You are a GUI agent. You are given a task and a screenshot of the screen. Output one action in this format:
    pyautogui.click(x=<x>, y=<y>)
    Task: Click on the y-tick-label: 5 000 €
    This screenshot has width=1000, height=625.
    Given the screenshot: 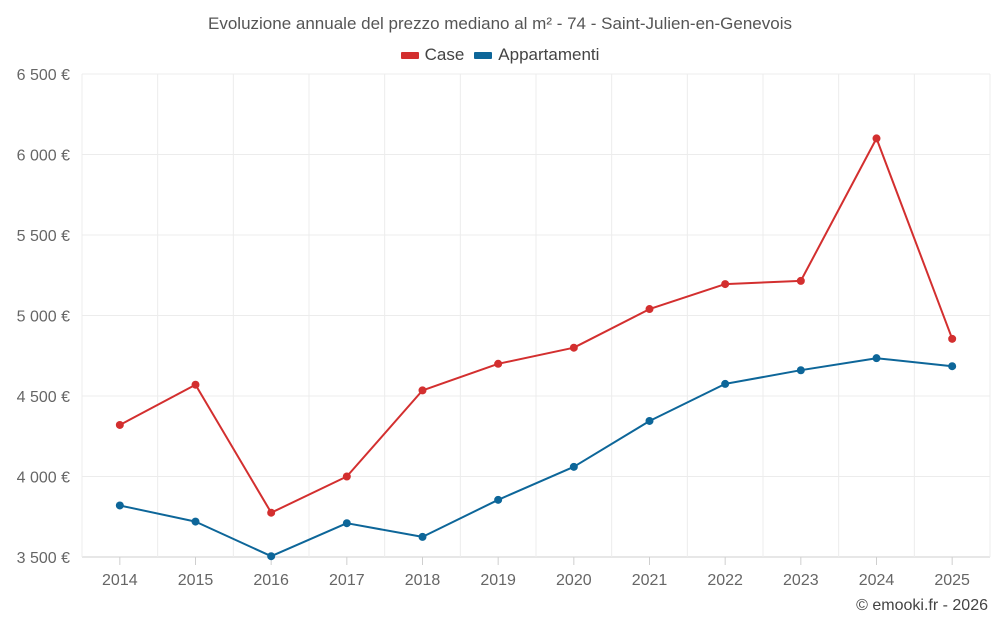 What is the action you would take?
    pyautogui.click(x=43, y=317)
    